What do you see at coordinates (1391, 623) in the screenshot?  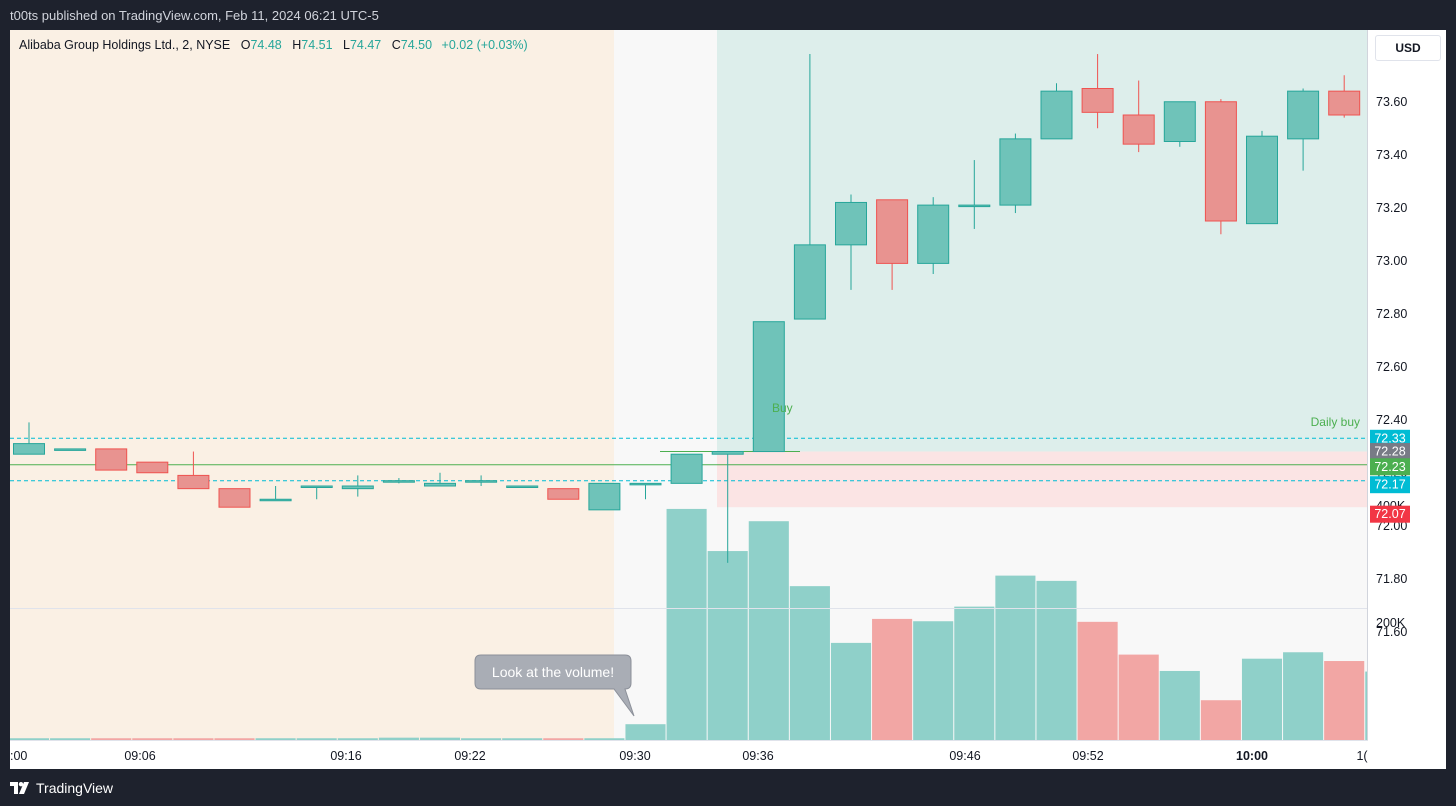 I see `volume-tick-label: 200K` at bounding box center [1391, 623].